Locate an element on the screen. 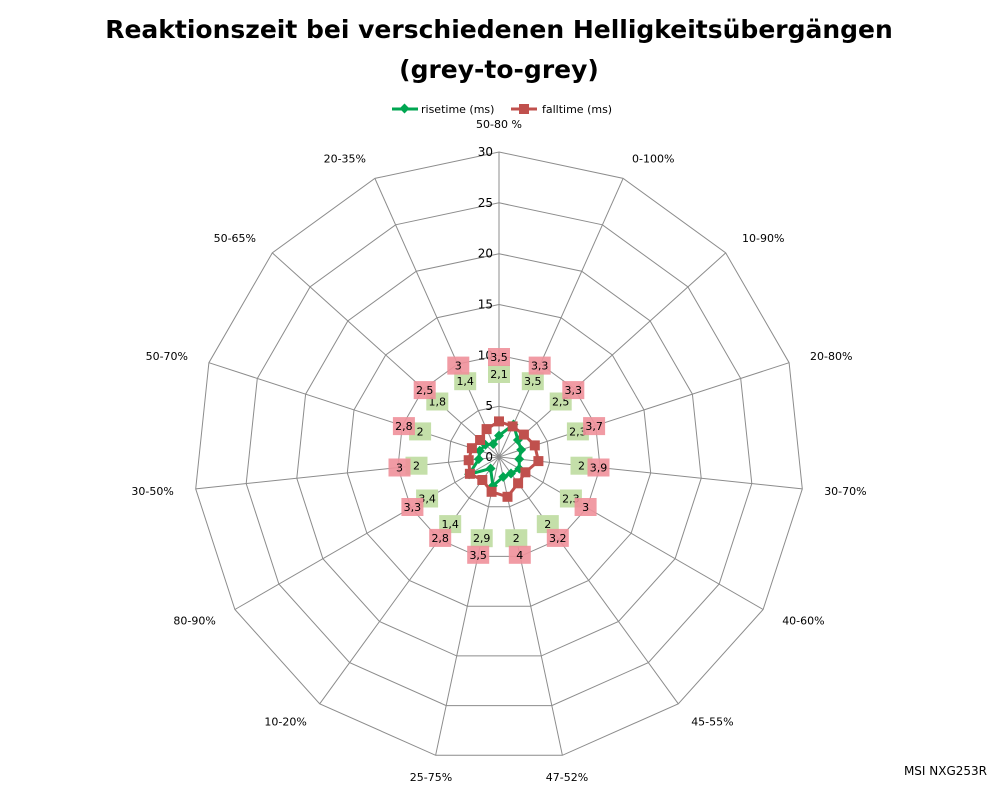 This screenshot has height=786, width=998. data-label-text: 2,5 is located at coordinates (425, 390).